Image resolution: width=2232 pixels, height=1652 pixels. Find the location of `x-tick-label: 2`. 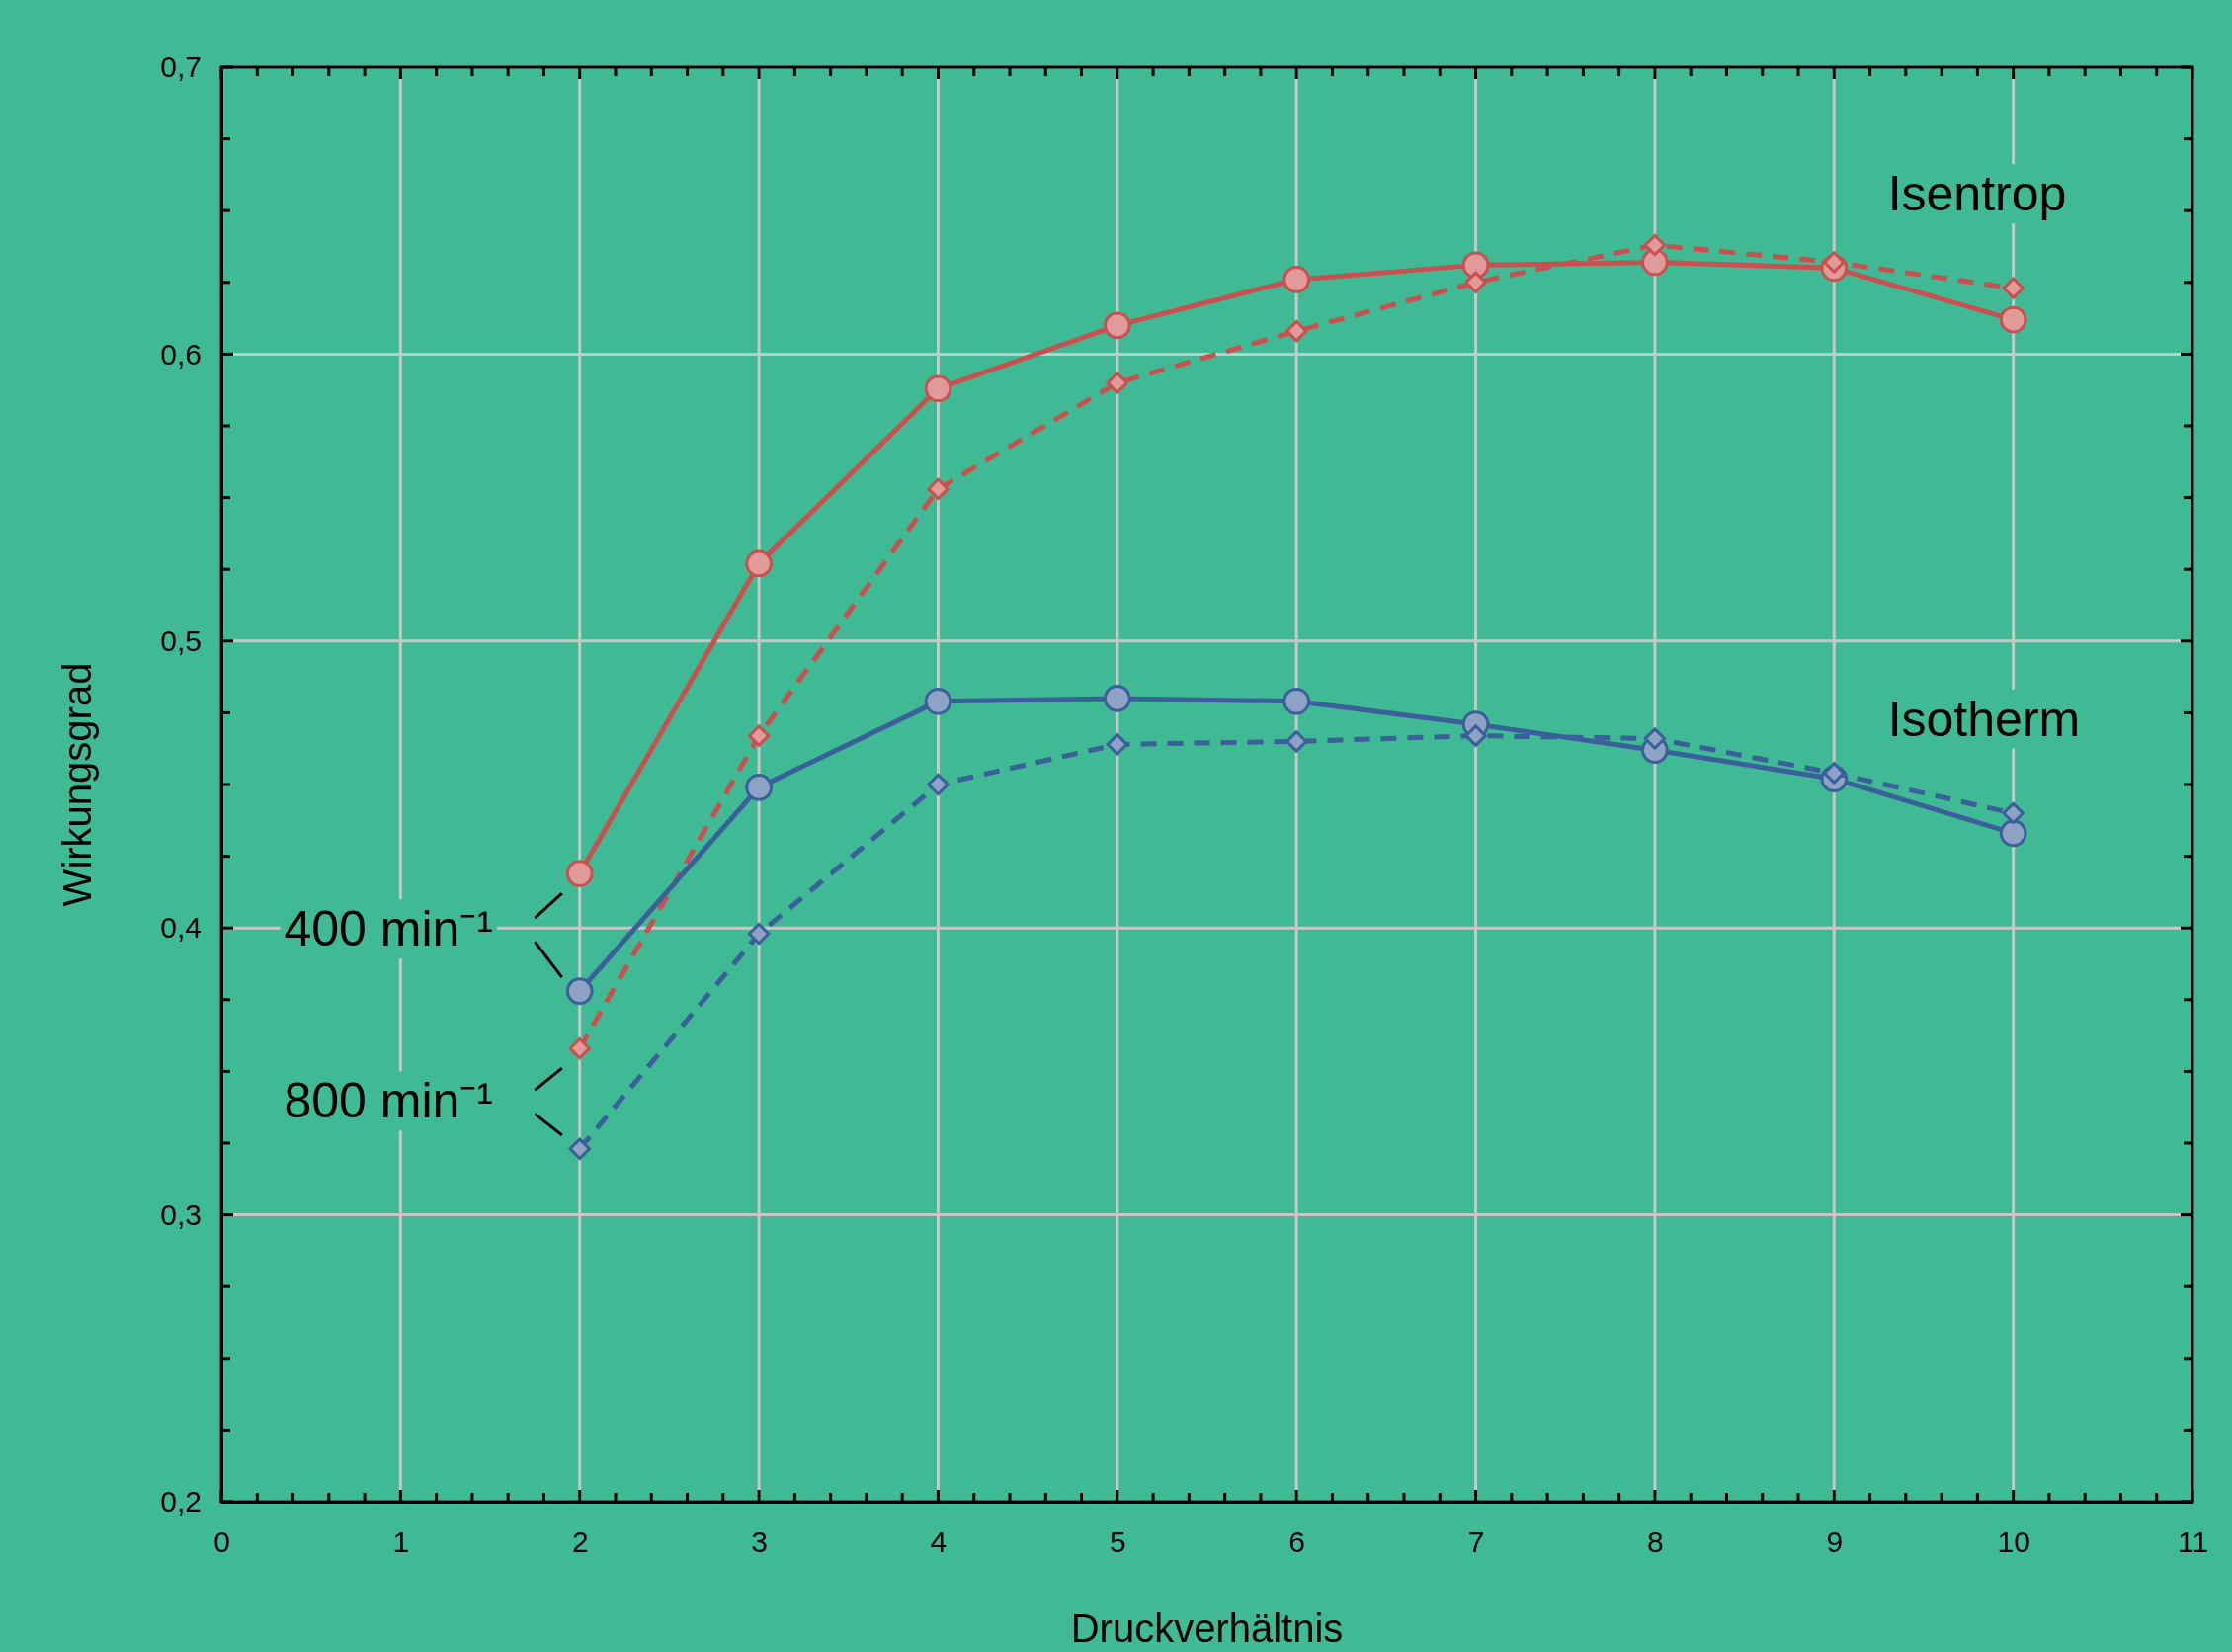

x-tick-label: 2 is located at coordinates (580, 1542).